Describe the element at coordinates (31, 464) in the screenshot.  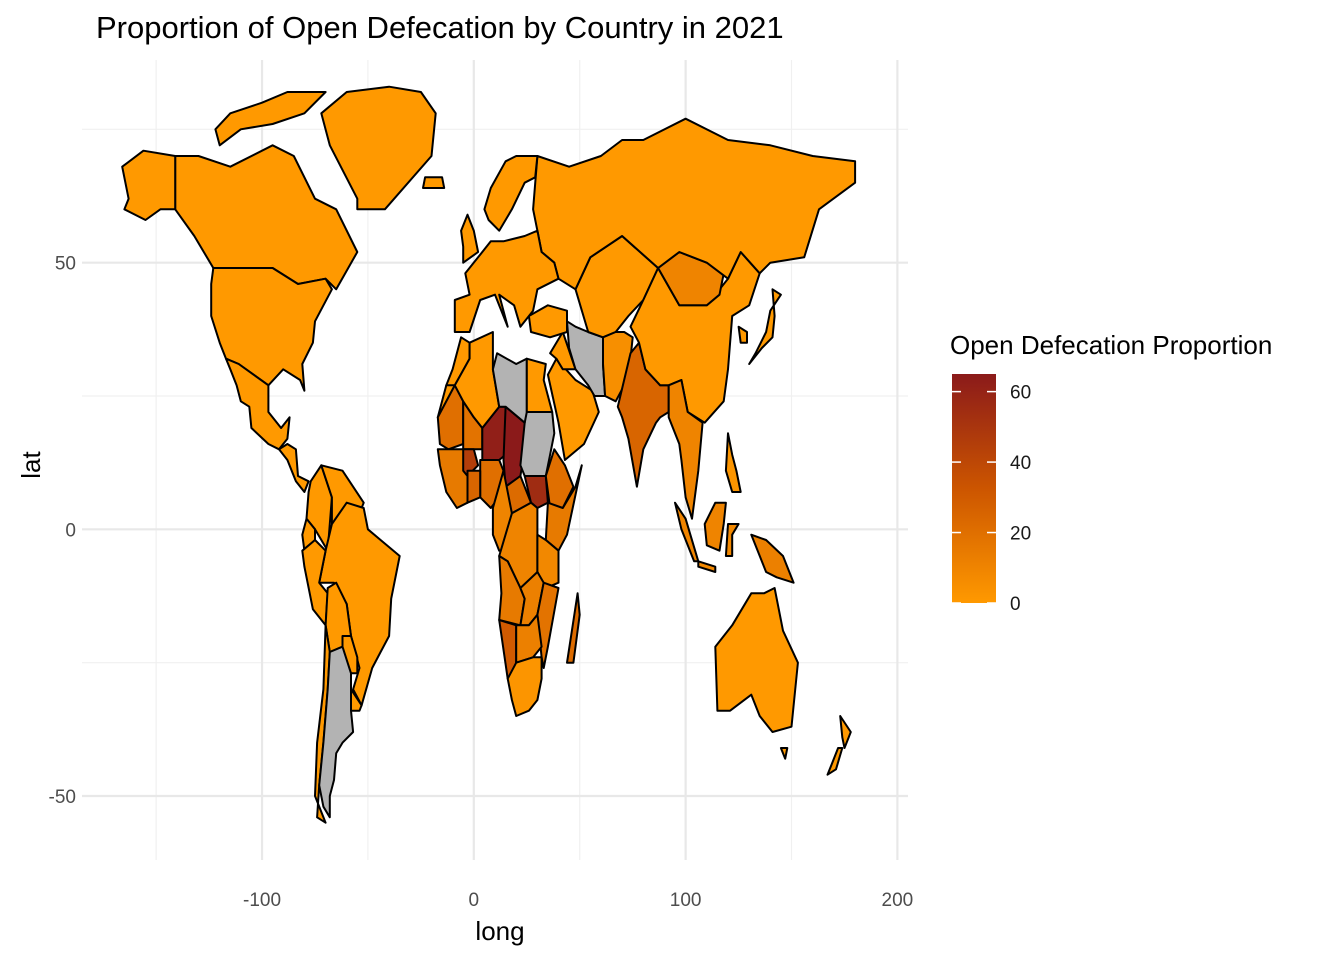
I see `y-axis-title: lat` at that location.